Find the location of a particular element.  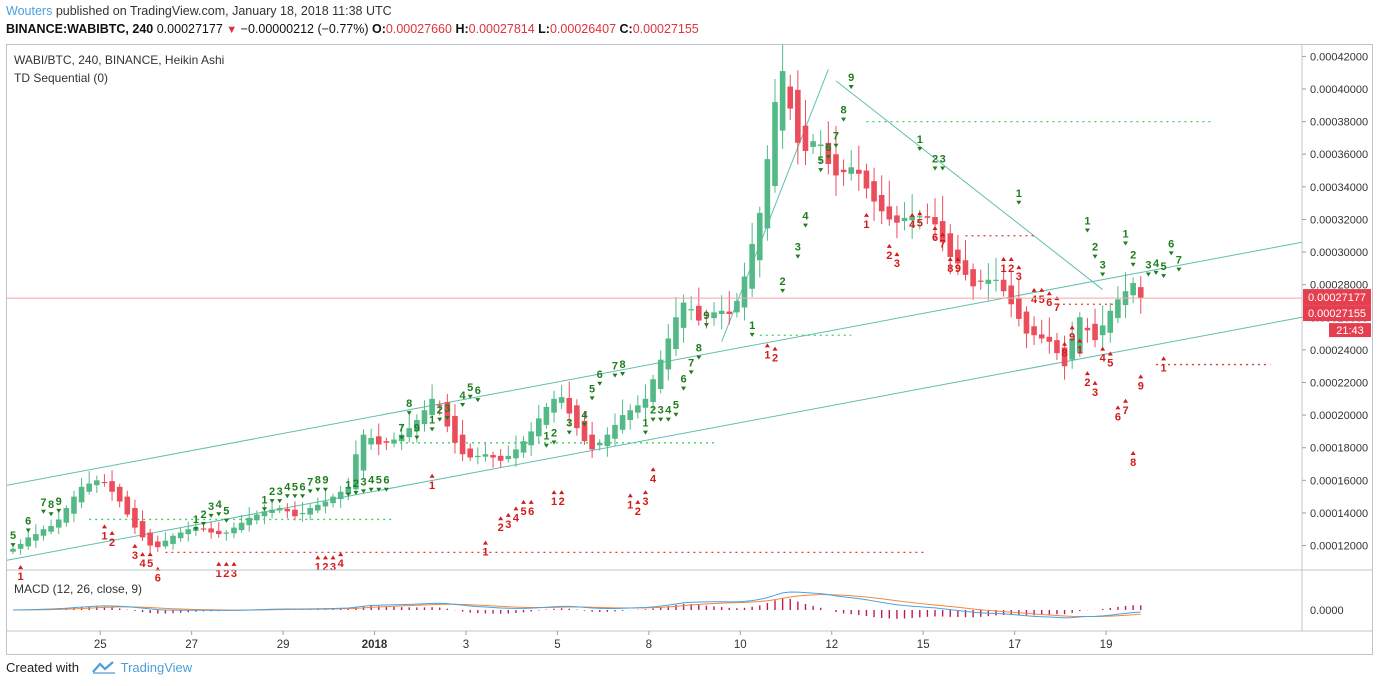

trendline-decline is located at coordinates (969, 185).